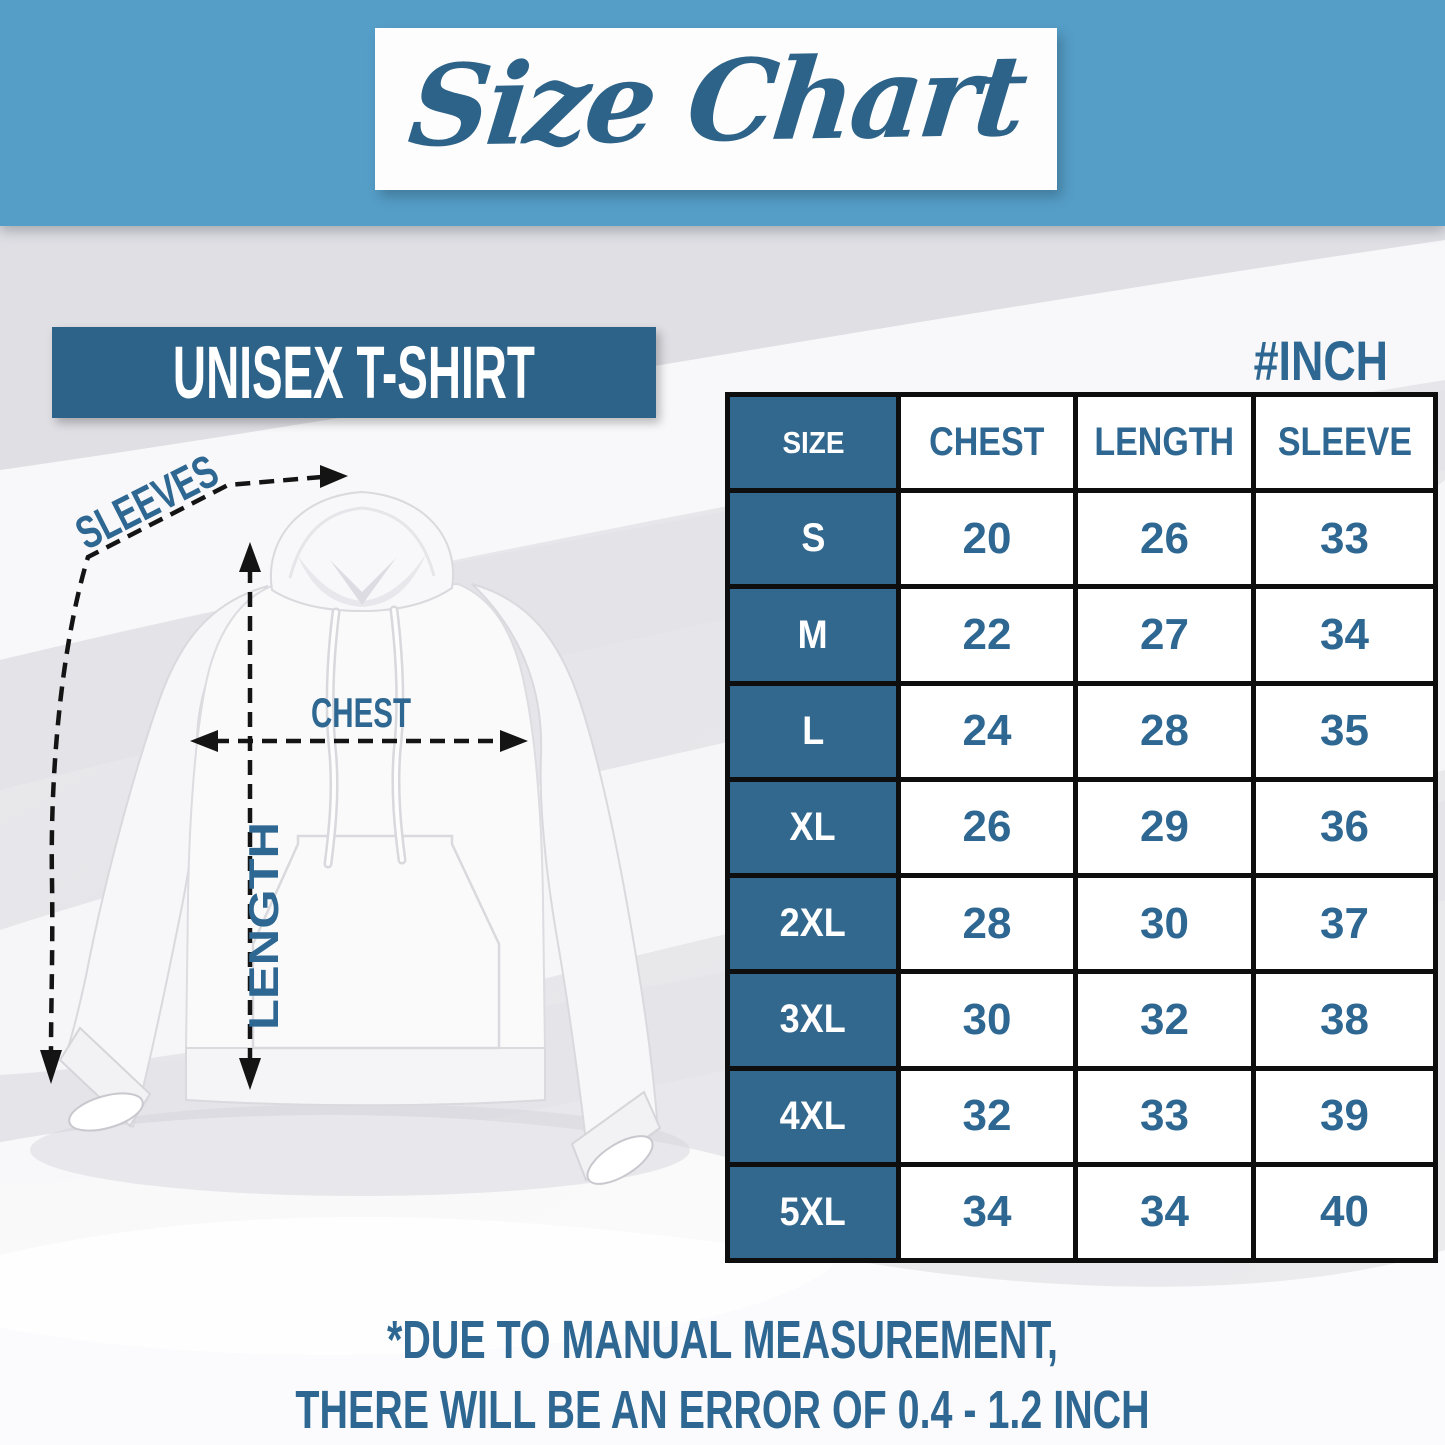 This screenshot has height=1445, width=1445. What do you see at coordinates (194, 774) in the screenshot?
I see `sleeves-measure-arrow` at bounding box center [194, 774].